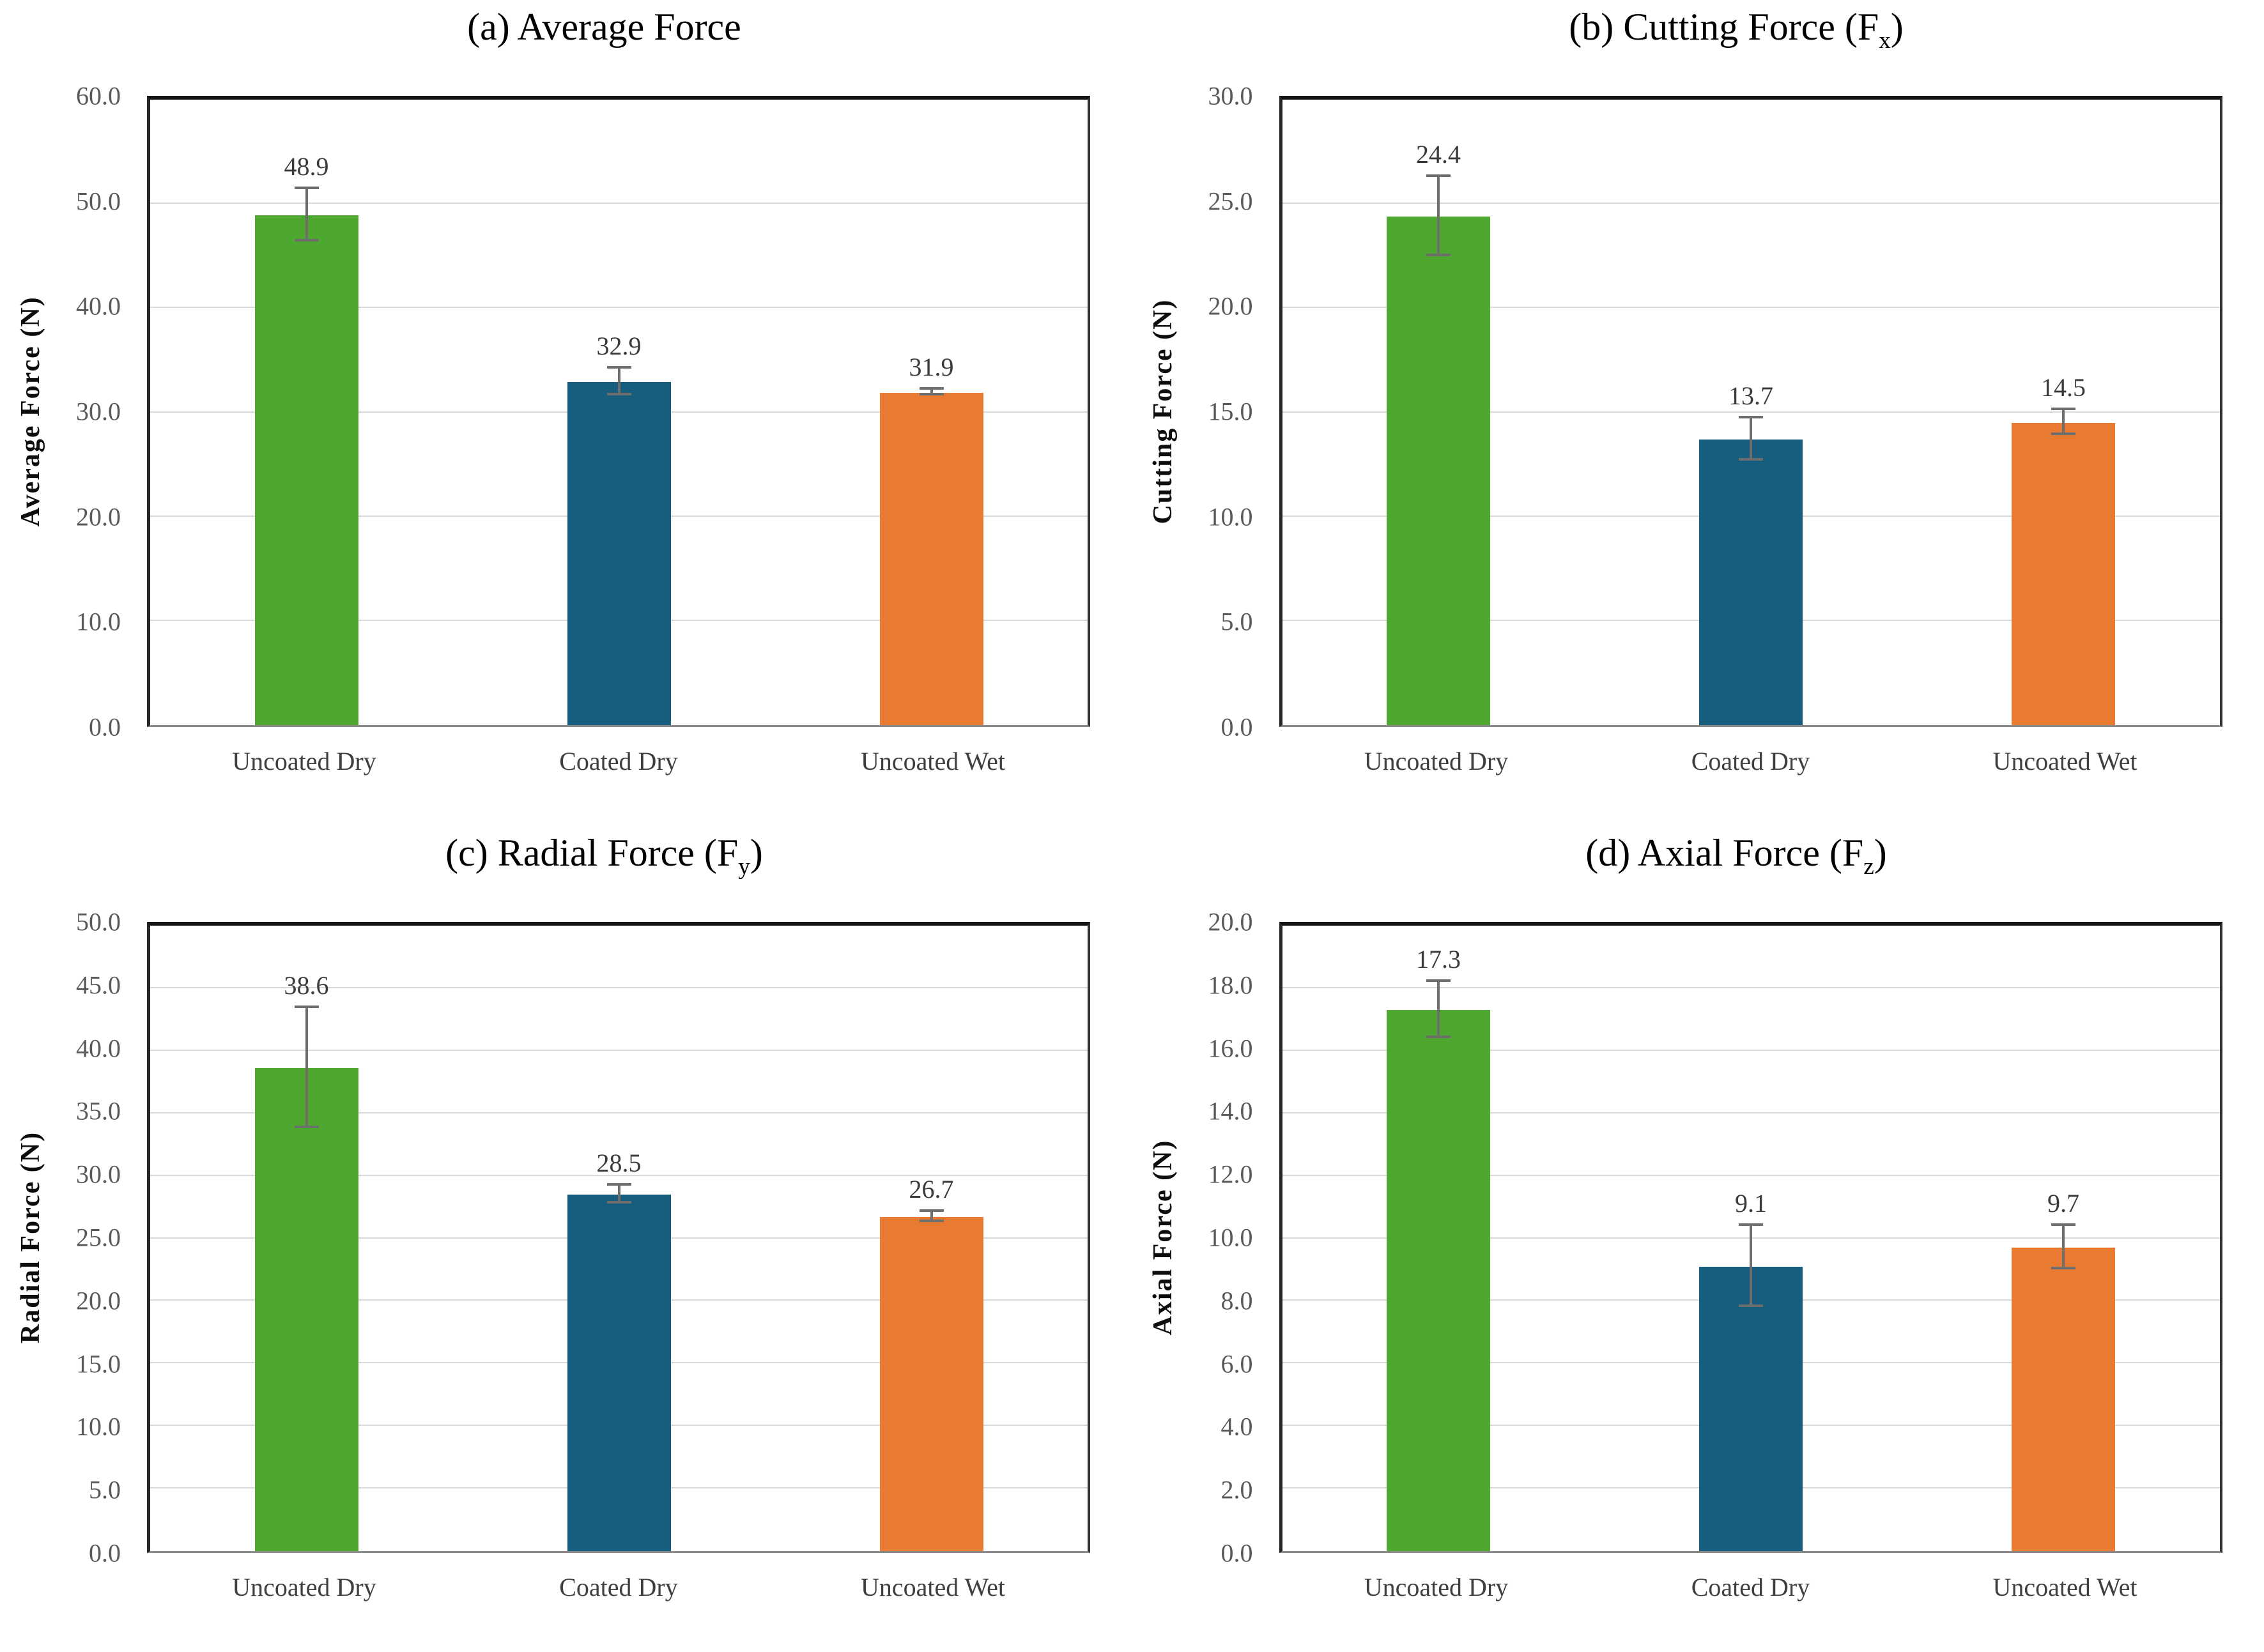 This screenshot has height=1652, width=2264. Describe the element at coordinates (98, 1111) in the screenshot. I see `y-tick-label: 35.0` at that location.